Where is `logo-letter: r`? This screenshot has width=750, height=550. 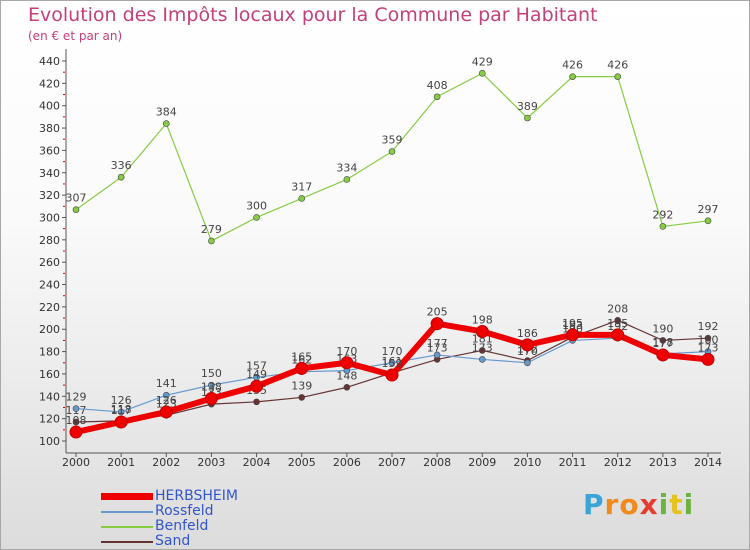 logo-letter: r is located at coordinates (612, 504).